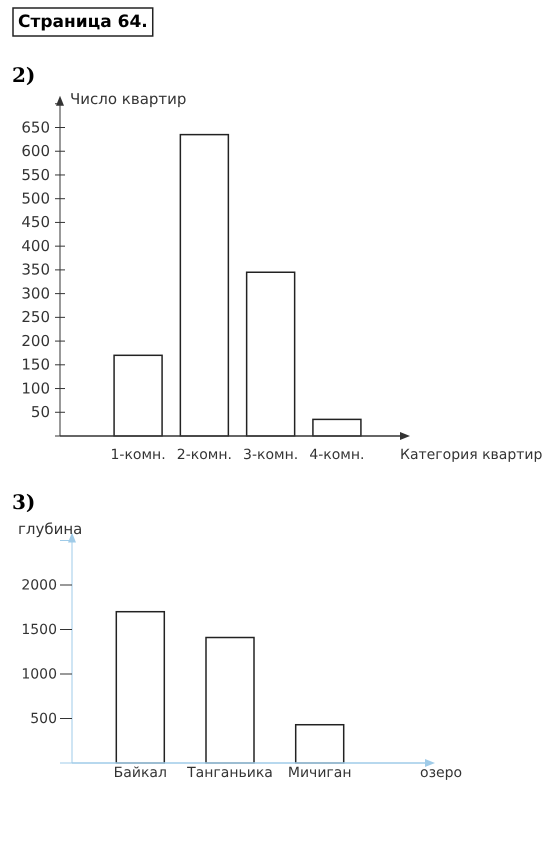  Describe the element at coordinates (320, 773) in the screenshot. I see `x-tick-label: Мичиган` at that location.